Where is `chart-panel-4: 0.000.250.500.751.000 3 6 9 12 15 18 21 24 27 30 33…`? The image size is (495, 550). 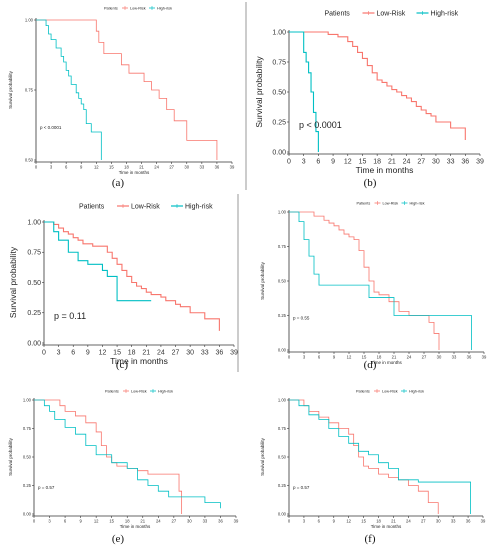 chart-panel-4: 0.000.250.500.751.000 3 6 9 12 15 18 21 24 27 30 33… is located at coordinates (373, 286).